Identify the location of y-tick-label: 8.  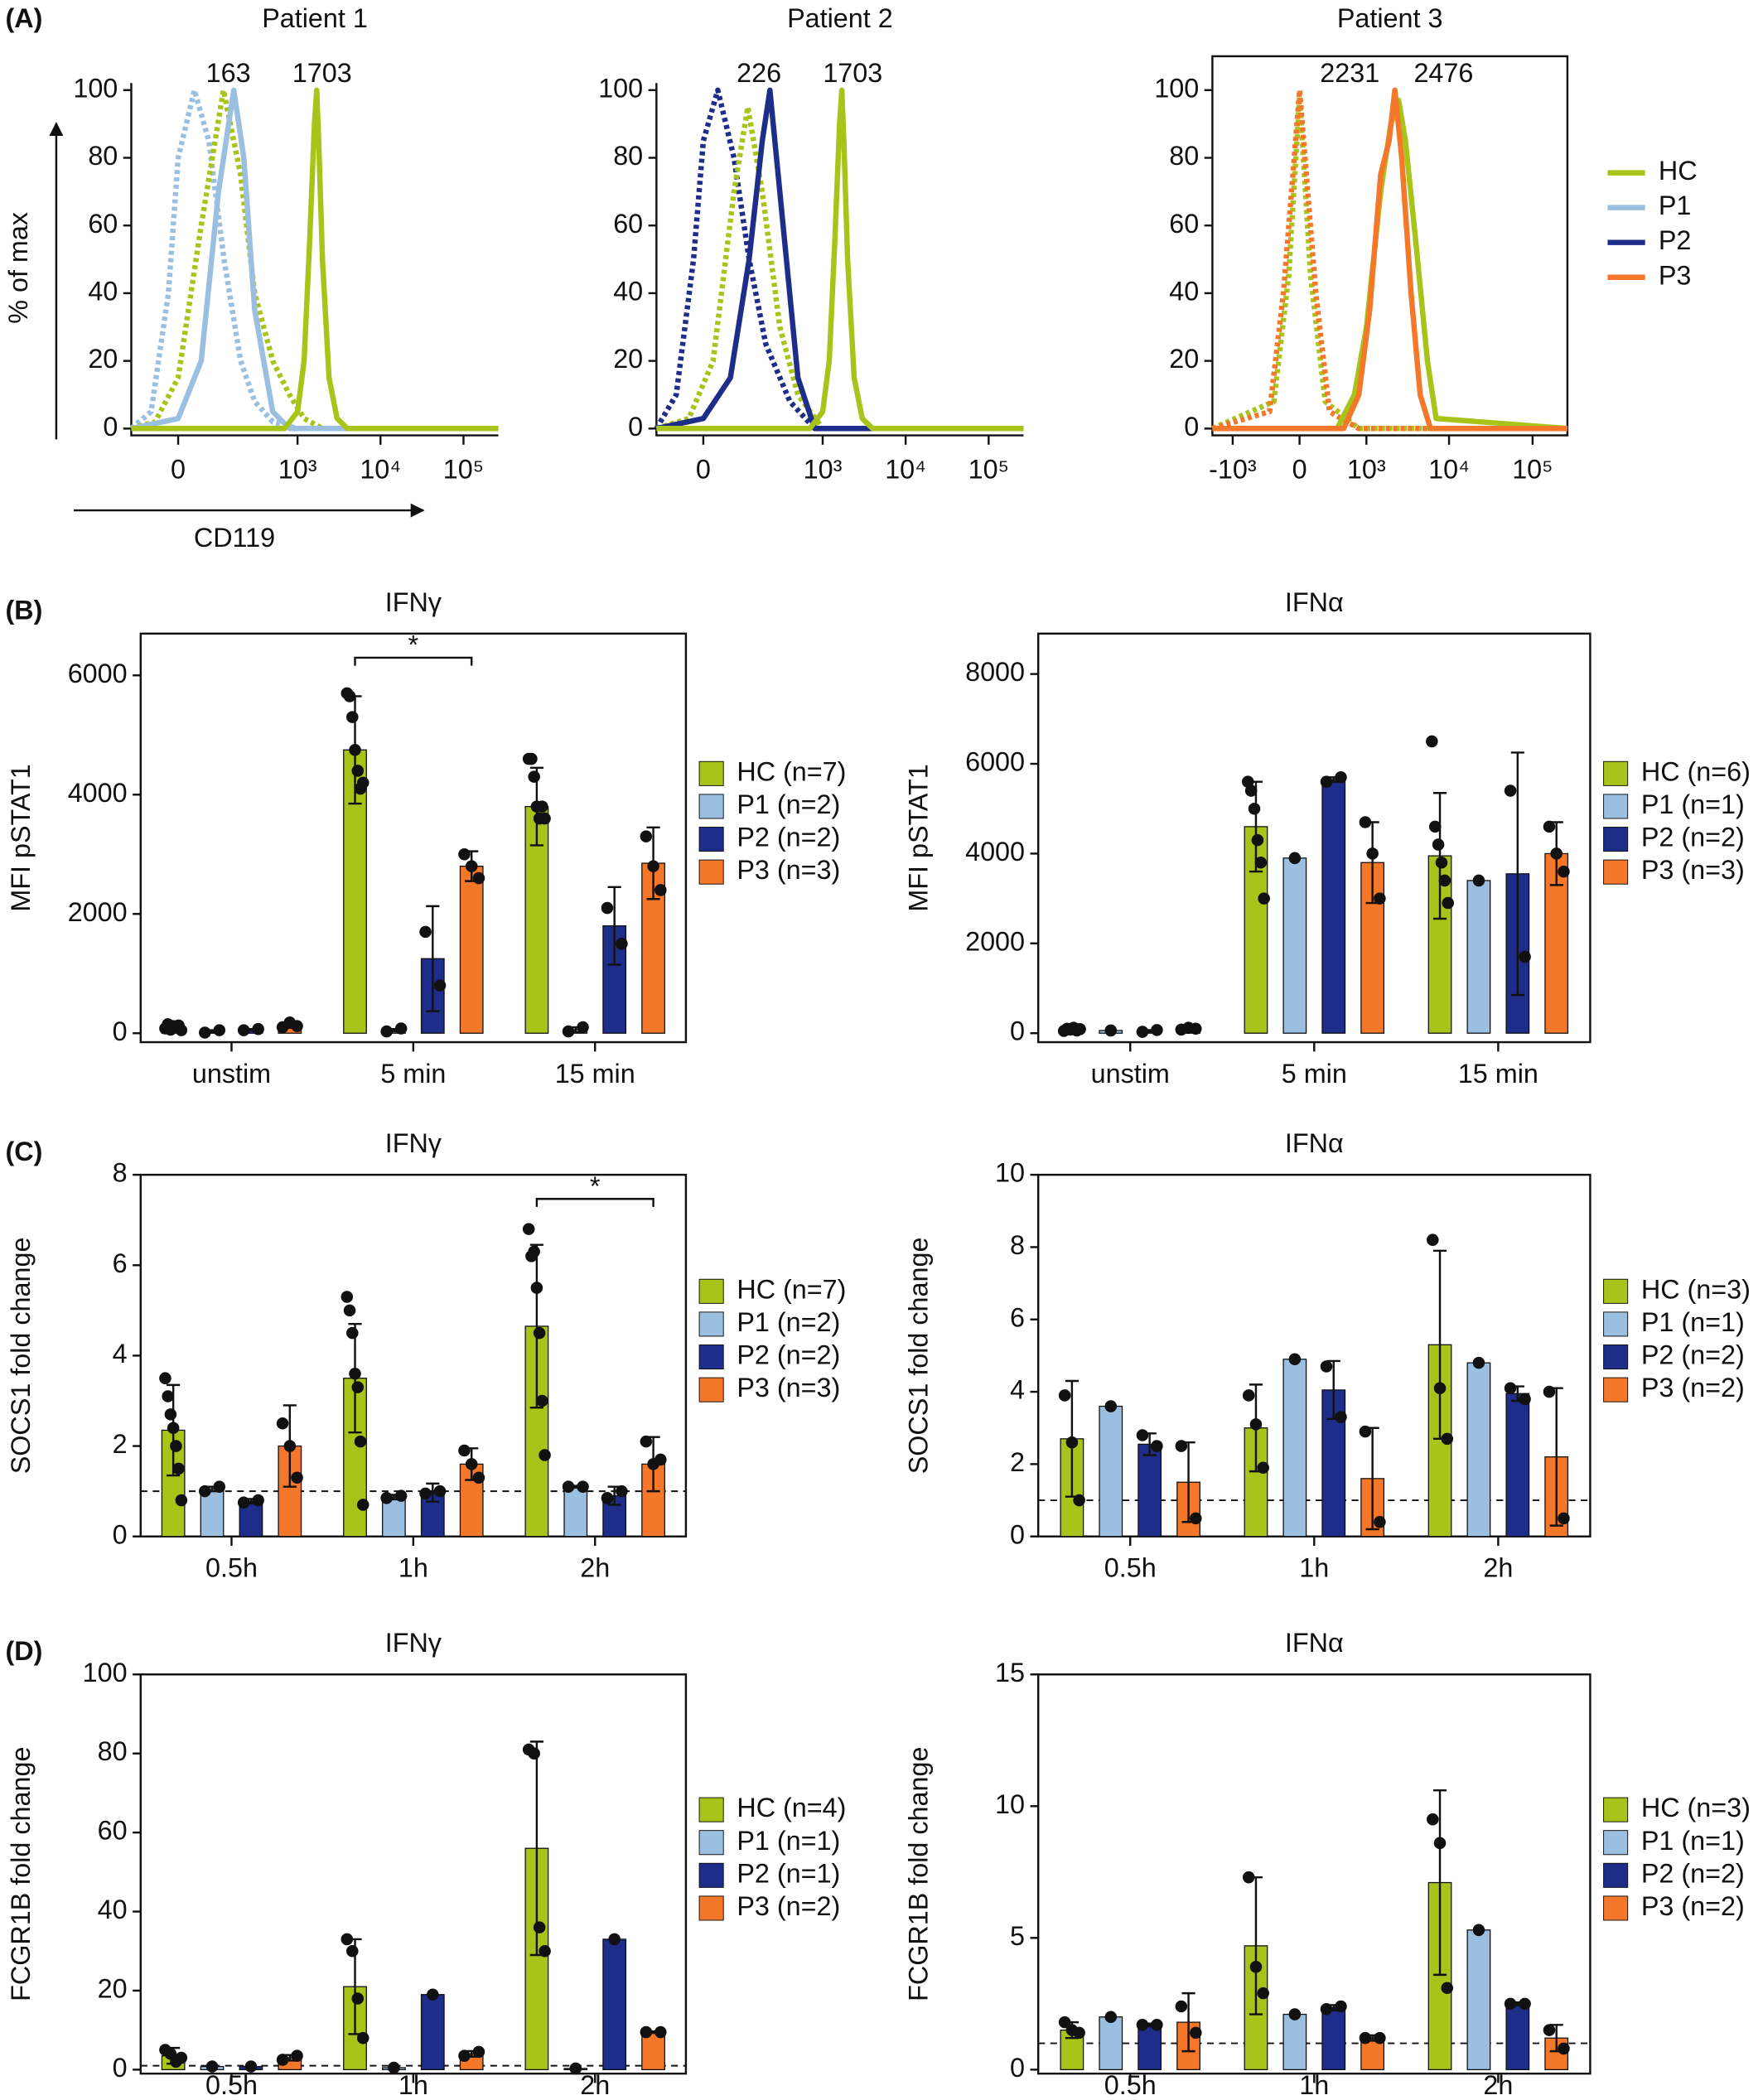
(120, 1173).